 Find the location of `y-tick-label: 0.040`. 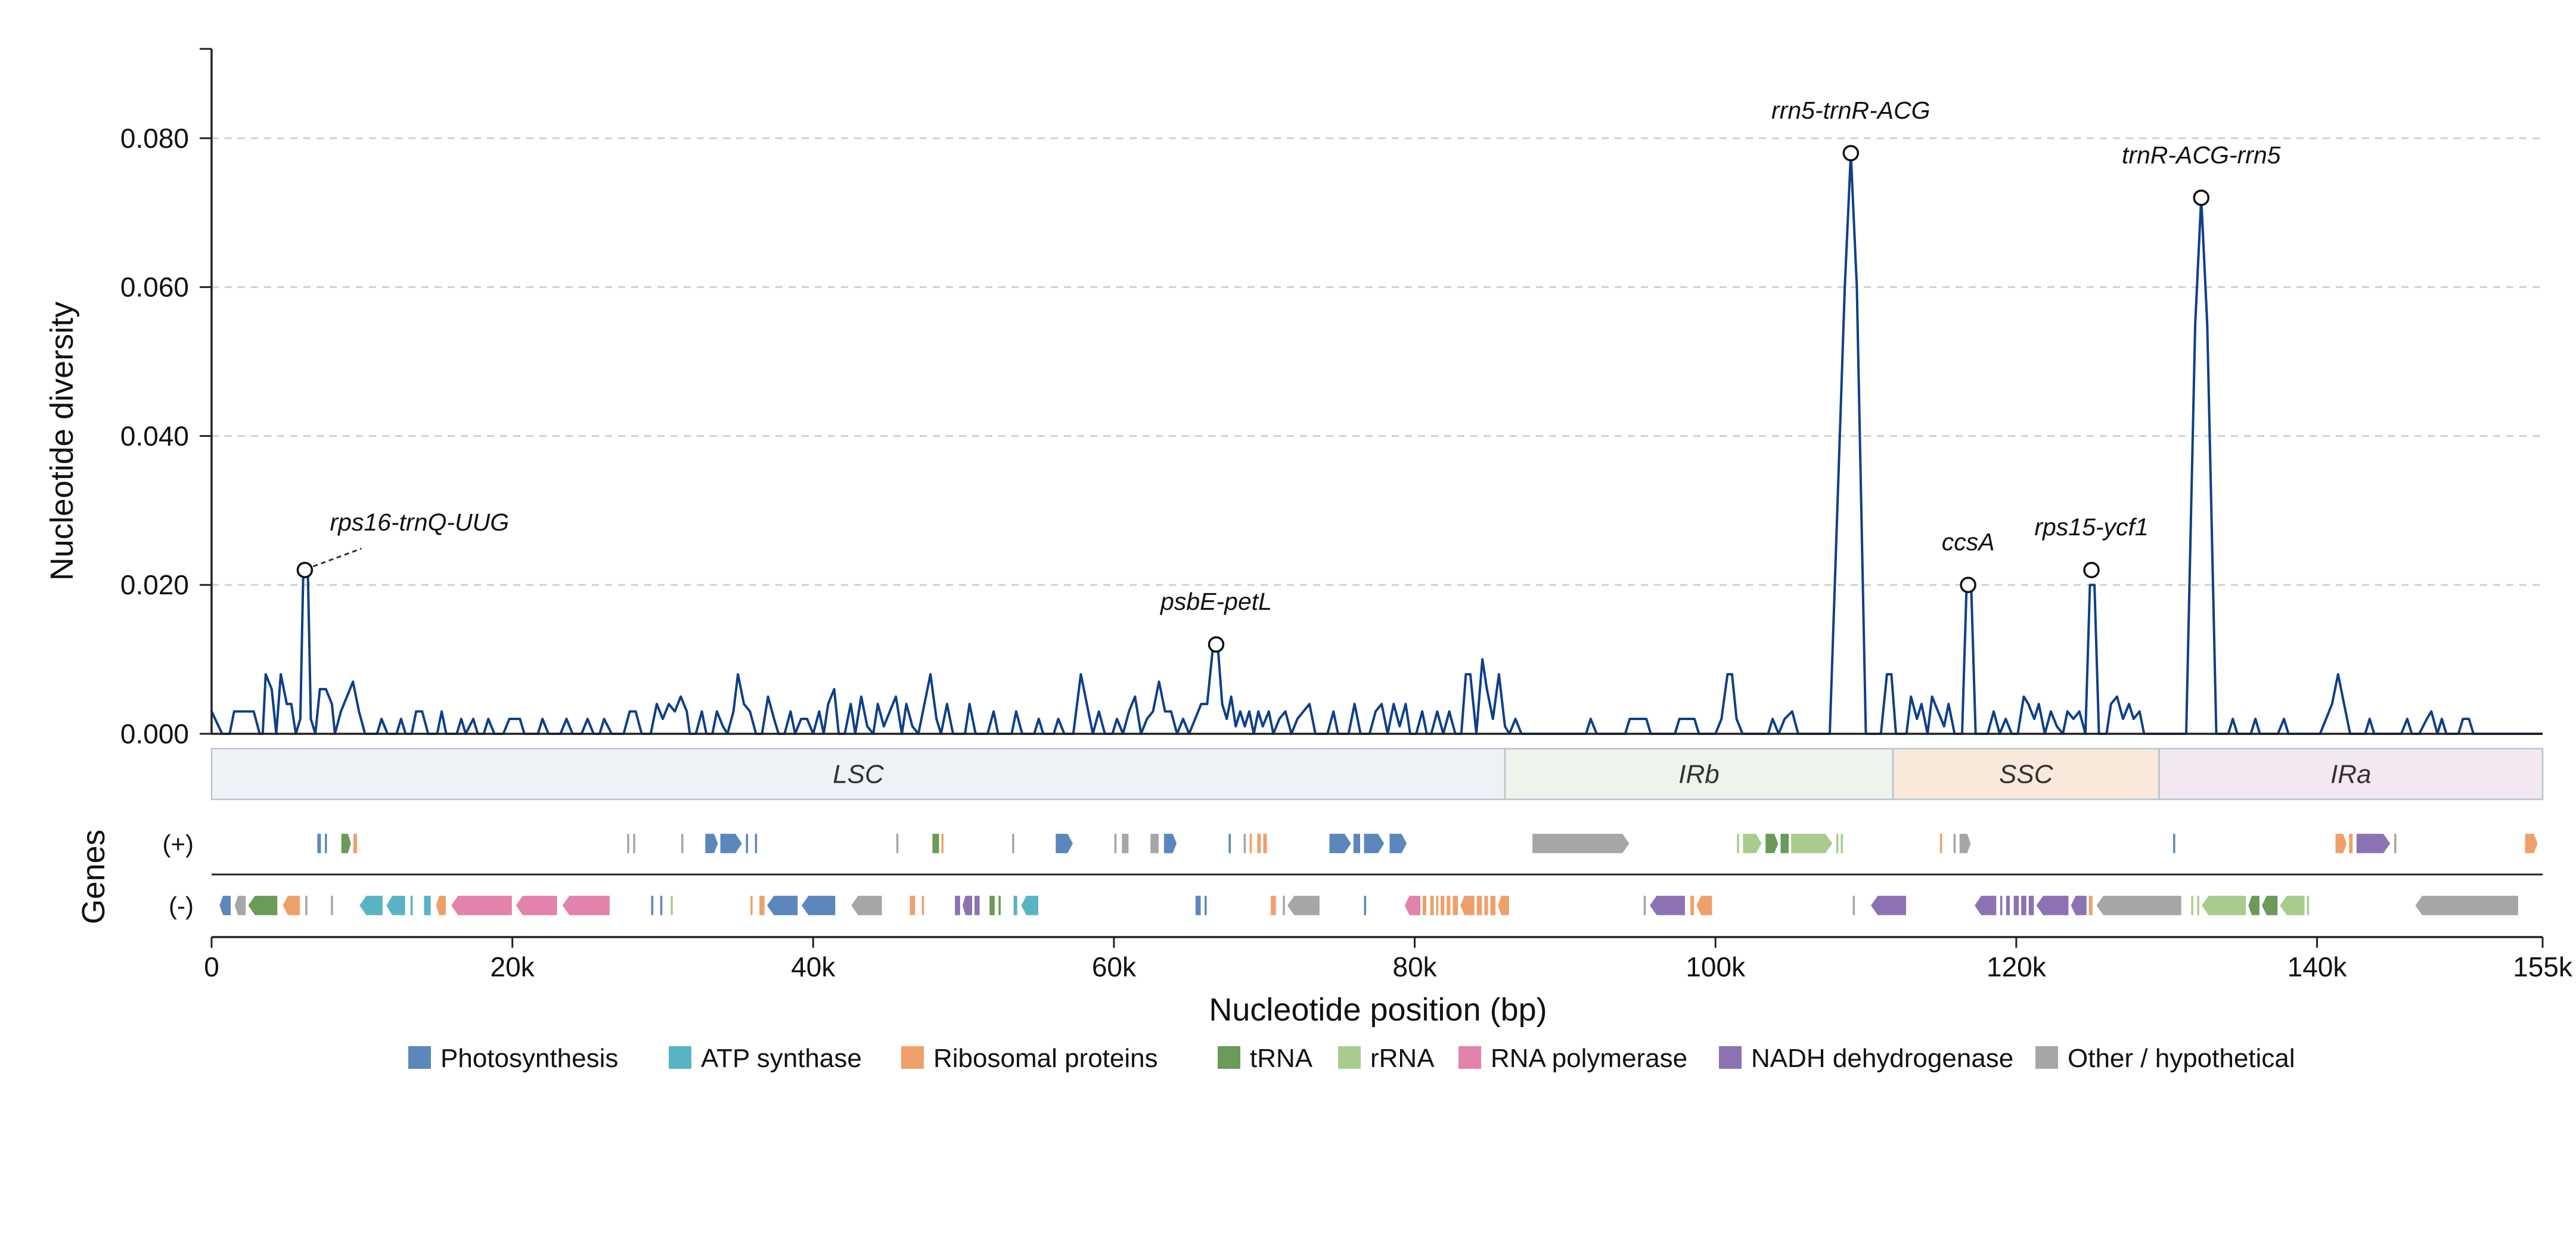

y-tick-label: 0.040 is located at coordinates (154, 435).